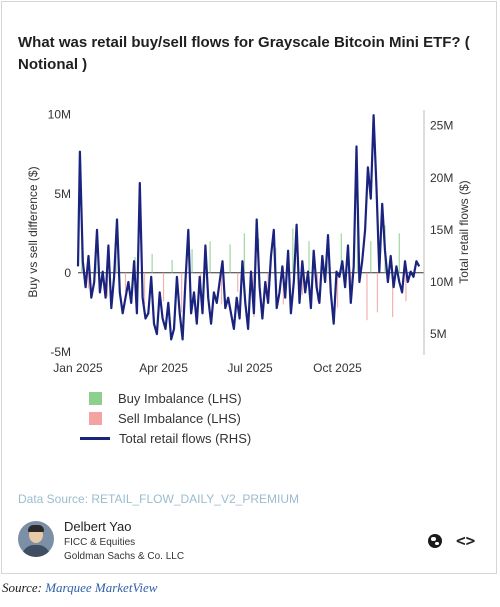  What do you see at coordinates (466, 540) in the screenshot?
I see `code-icon: <>` at bounding box center [466, 540].